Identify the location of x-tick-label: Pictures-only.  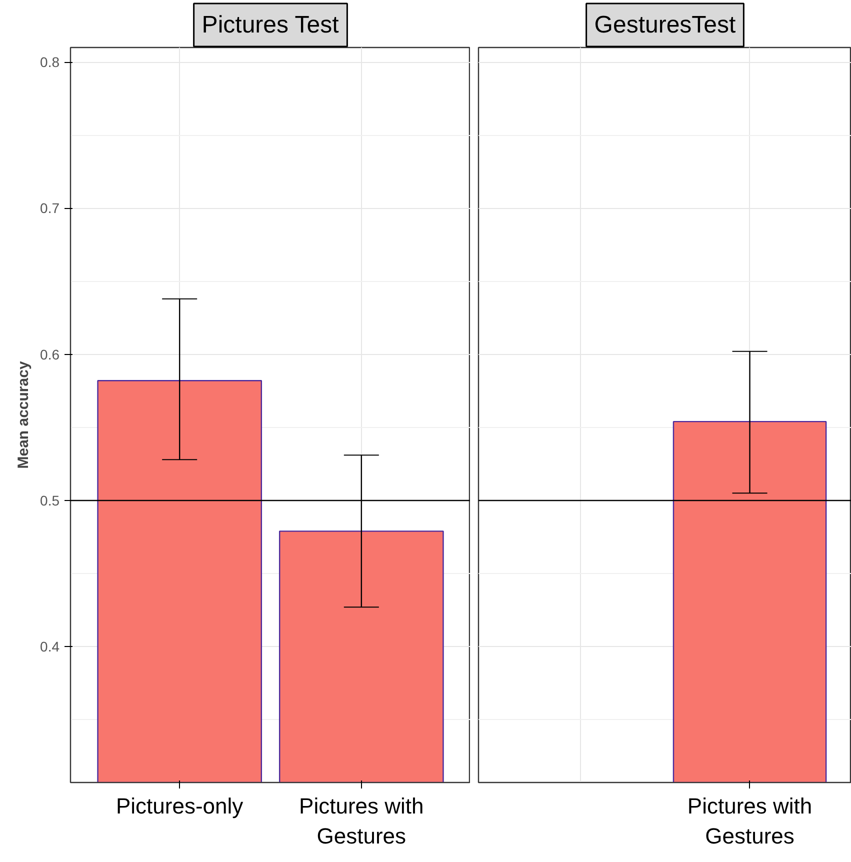
(180, 806).